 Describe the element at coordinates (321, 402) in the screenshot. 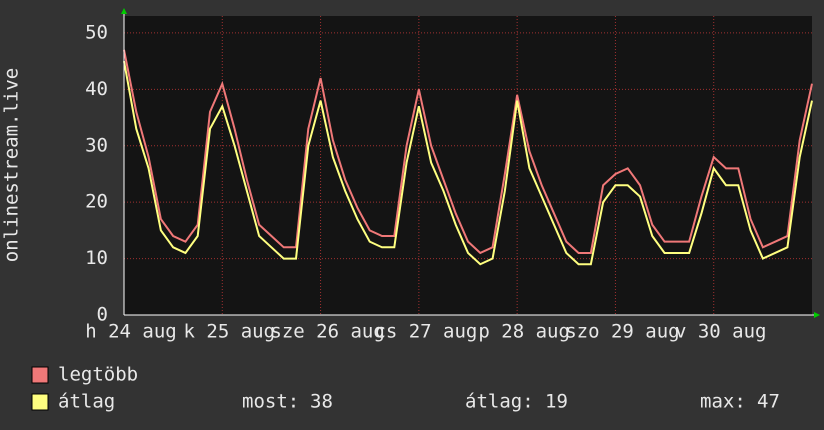

I see `stat-value: 38` at that location.